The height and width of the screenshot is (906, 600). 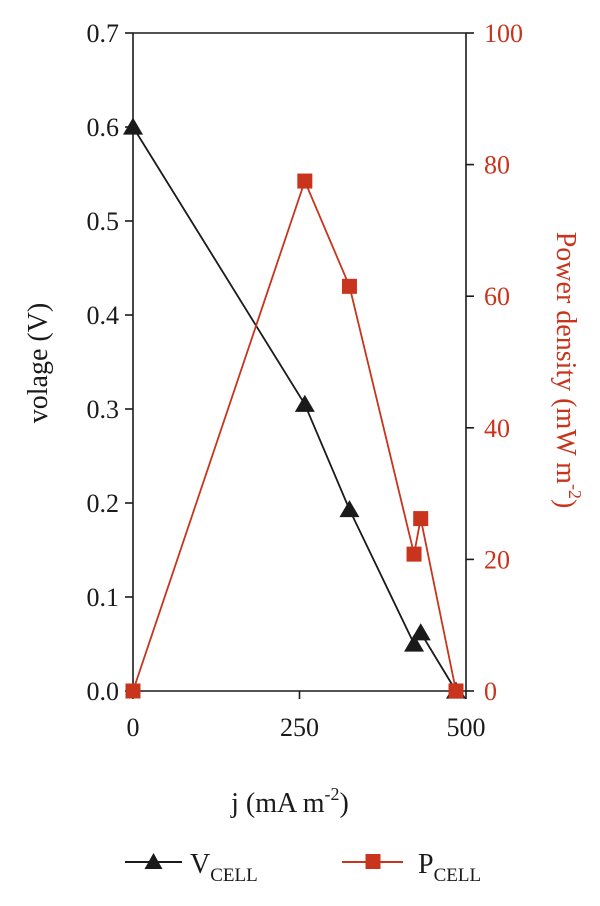 I want to click on left-y-tick-label: 0.2, so click(x=103, y=503).